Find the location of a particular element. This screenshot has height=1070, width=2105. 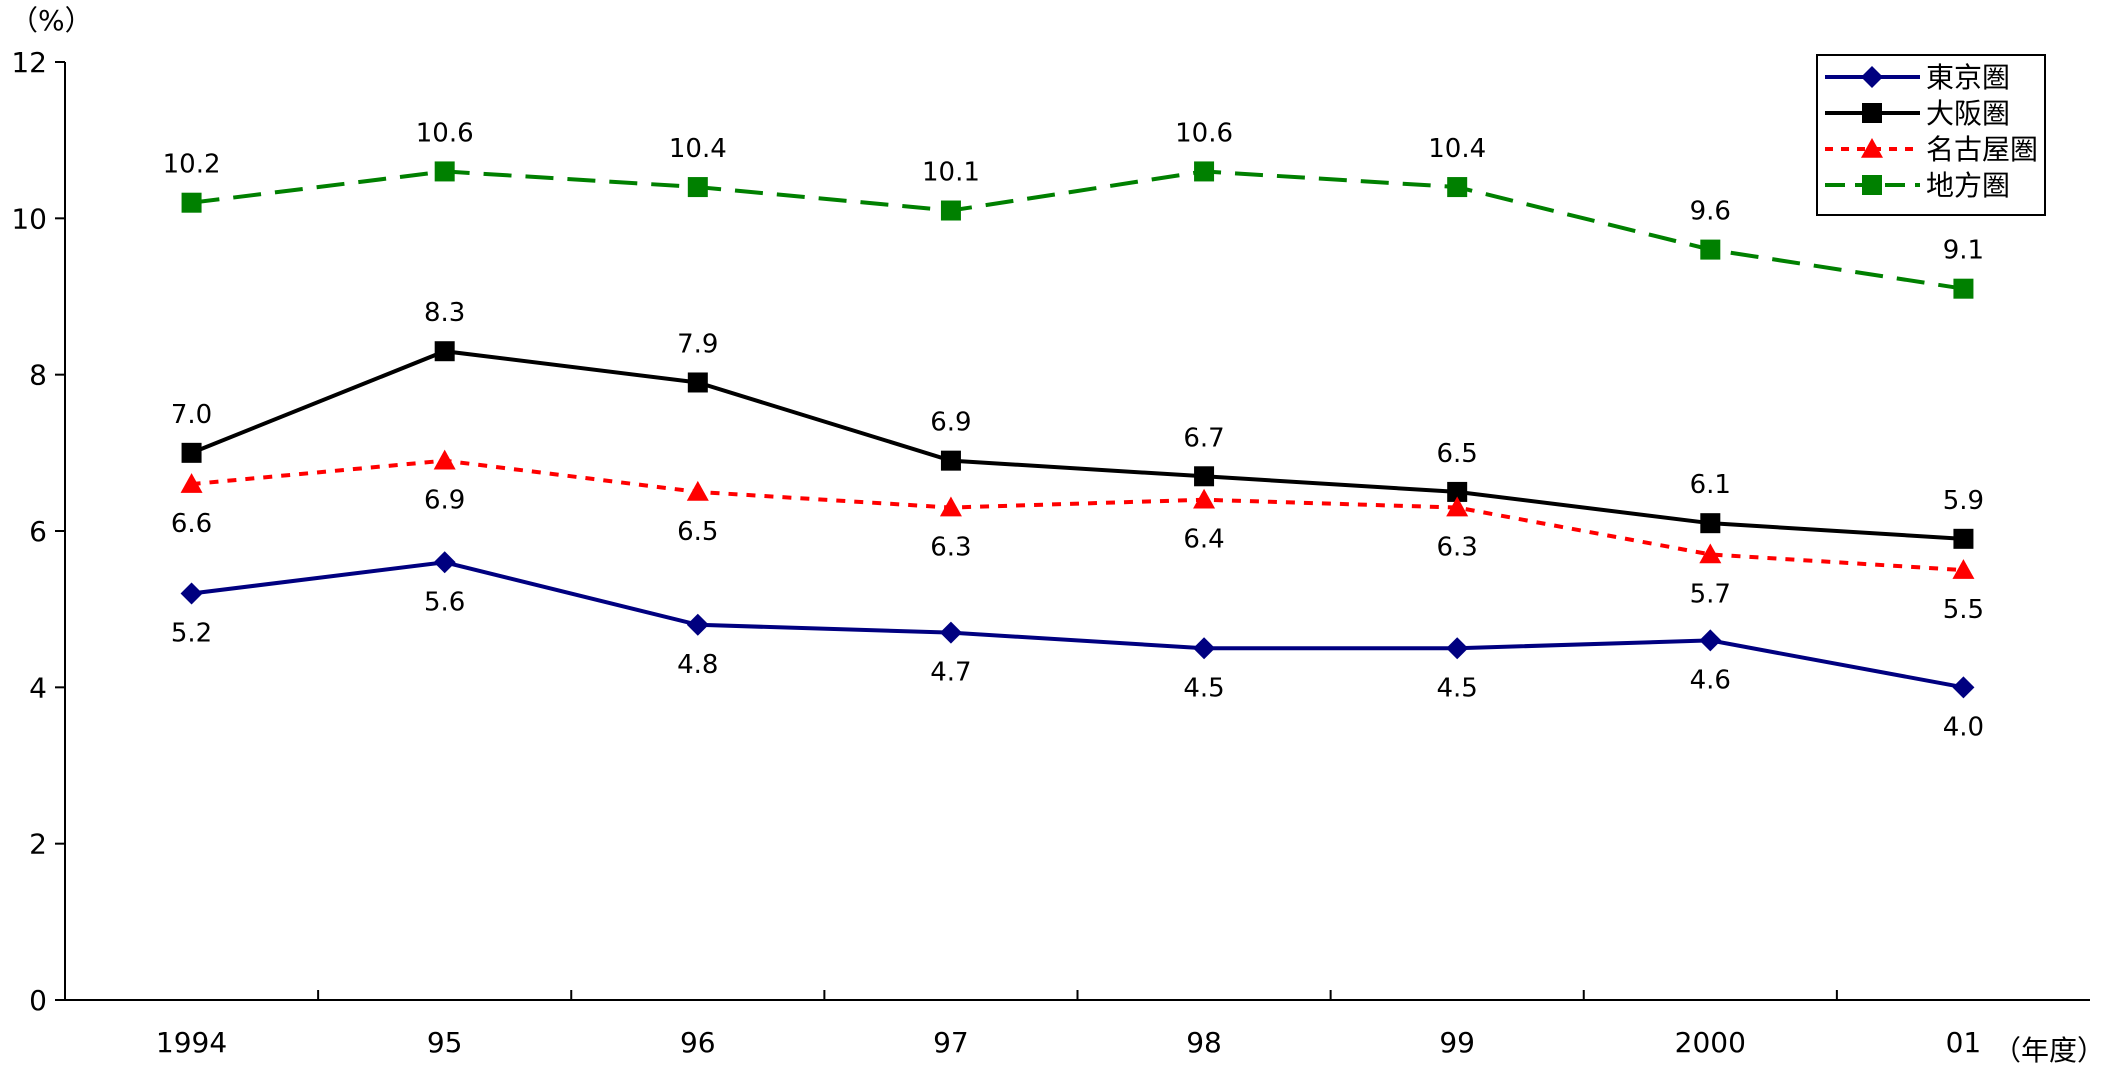

data-label: 6.1 is located at coordinates (1710, 485).